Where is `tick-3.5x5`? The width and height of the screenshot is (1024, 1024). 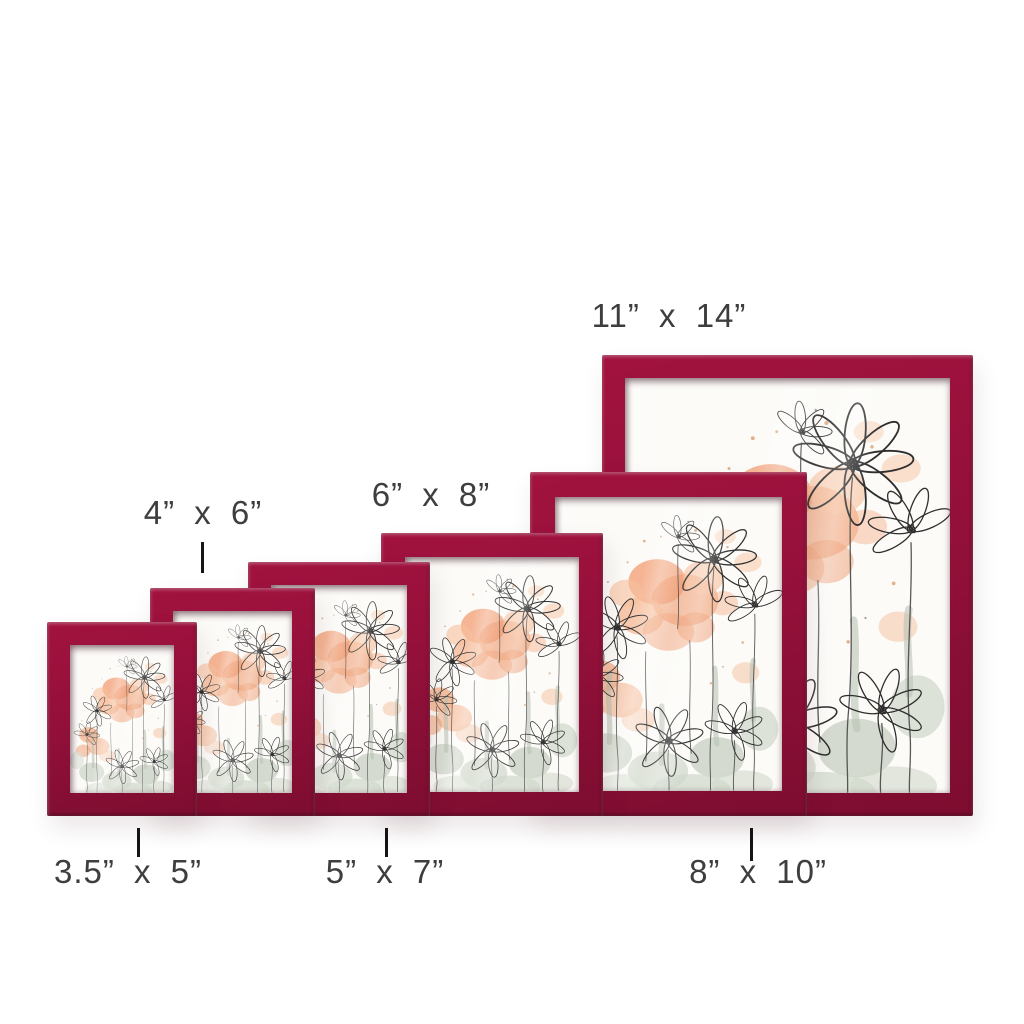
tick-3.5x5 is located at coordinates (138, 842).